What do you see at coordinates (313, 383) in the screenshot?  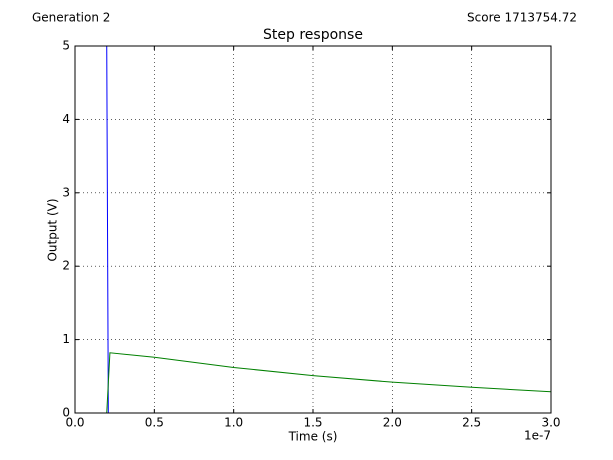 I see `data-line` at bounding box center [313, 383].